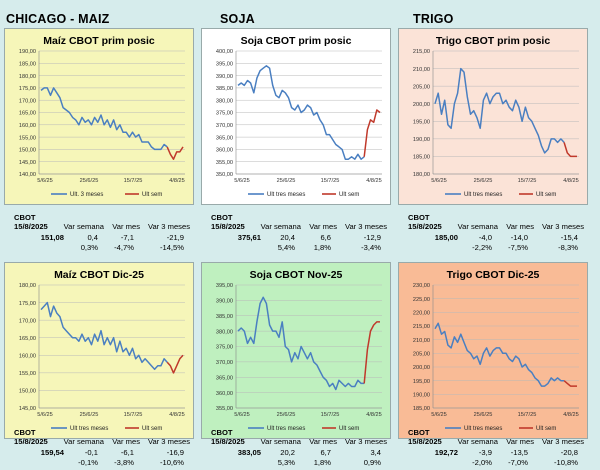  I want to click on stat-var-3m-pct: 0,9%, so click(372, 462).